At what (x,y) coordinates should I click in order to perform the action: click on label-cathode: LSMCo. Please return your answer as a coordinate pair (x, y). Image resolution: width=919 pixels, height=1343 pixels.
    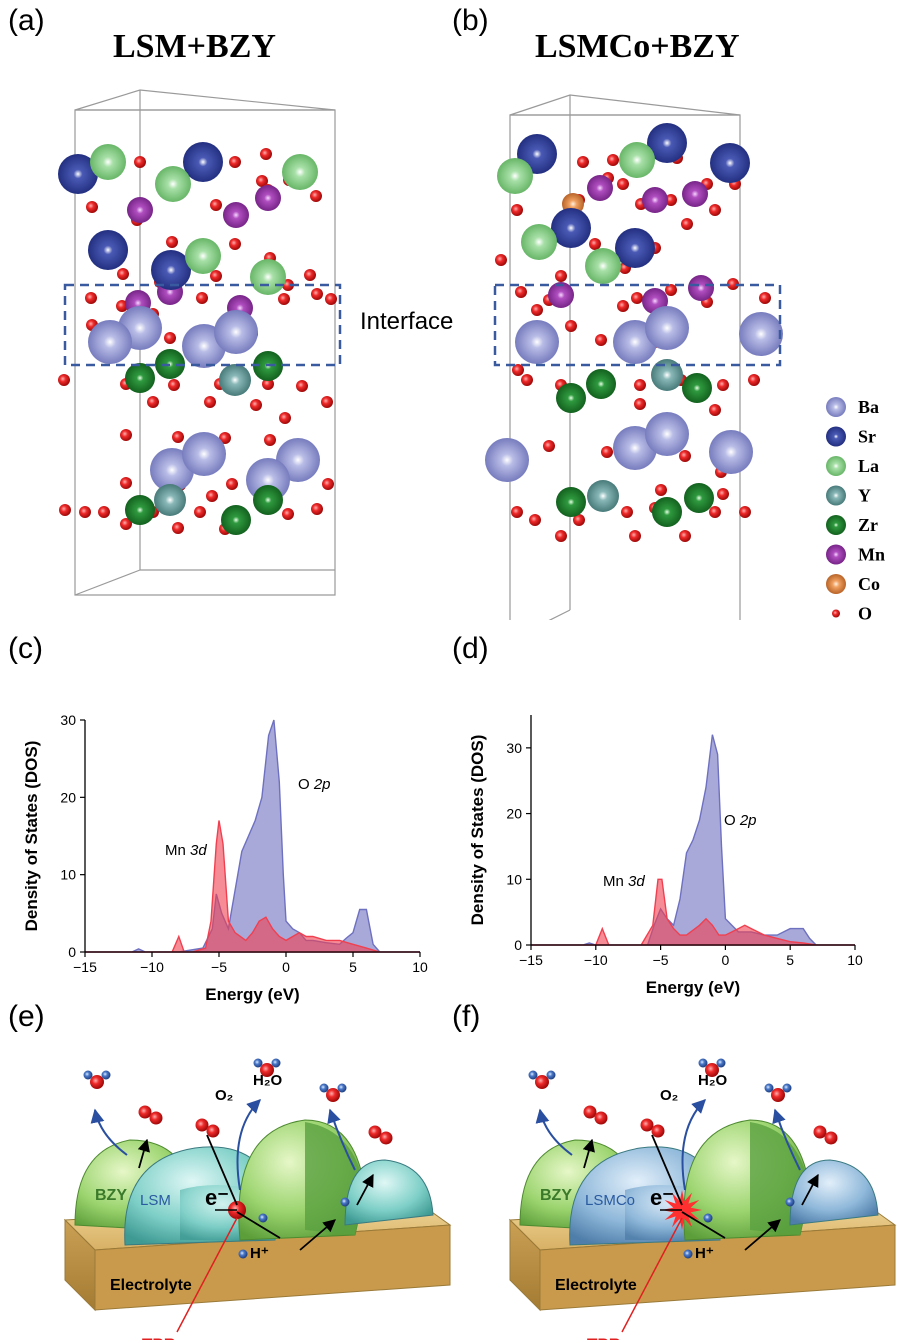
    Looking at the image, I should click on (610, 1200).